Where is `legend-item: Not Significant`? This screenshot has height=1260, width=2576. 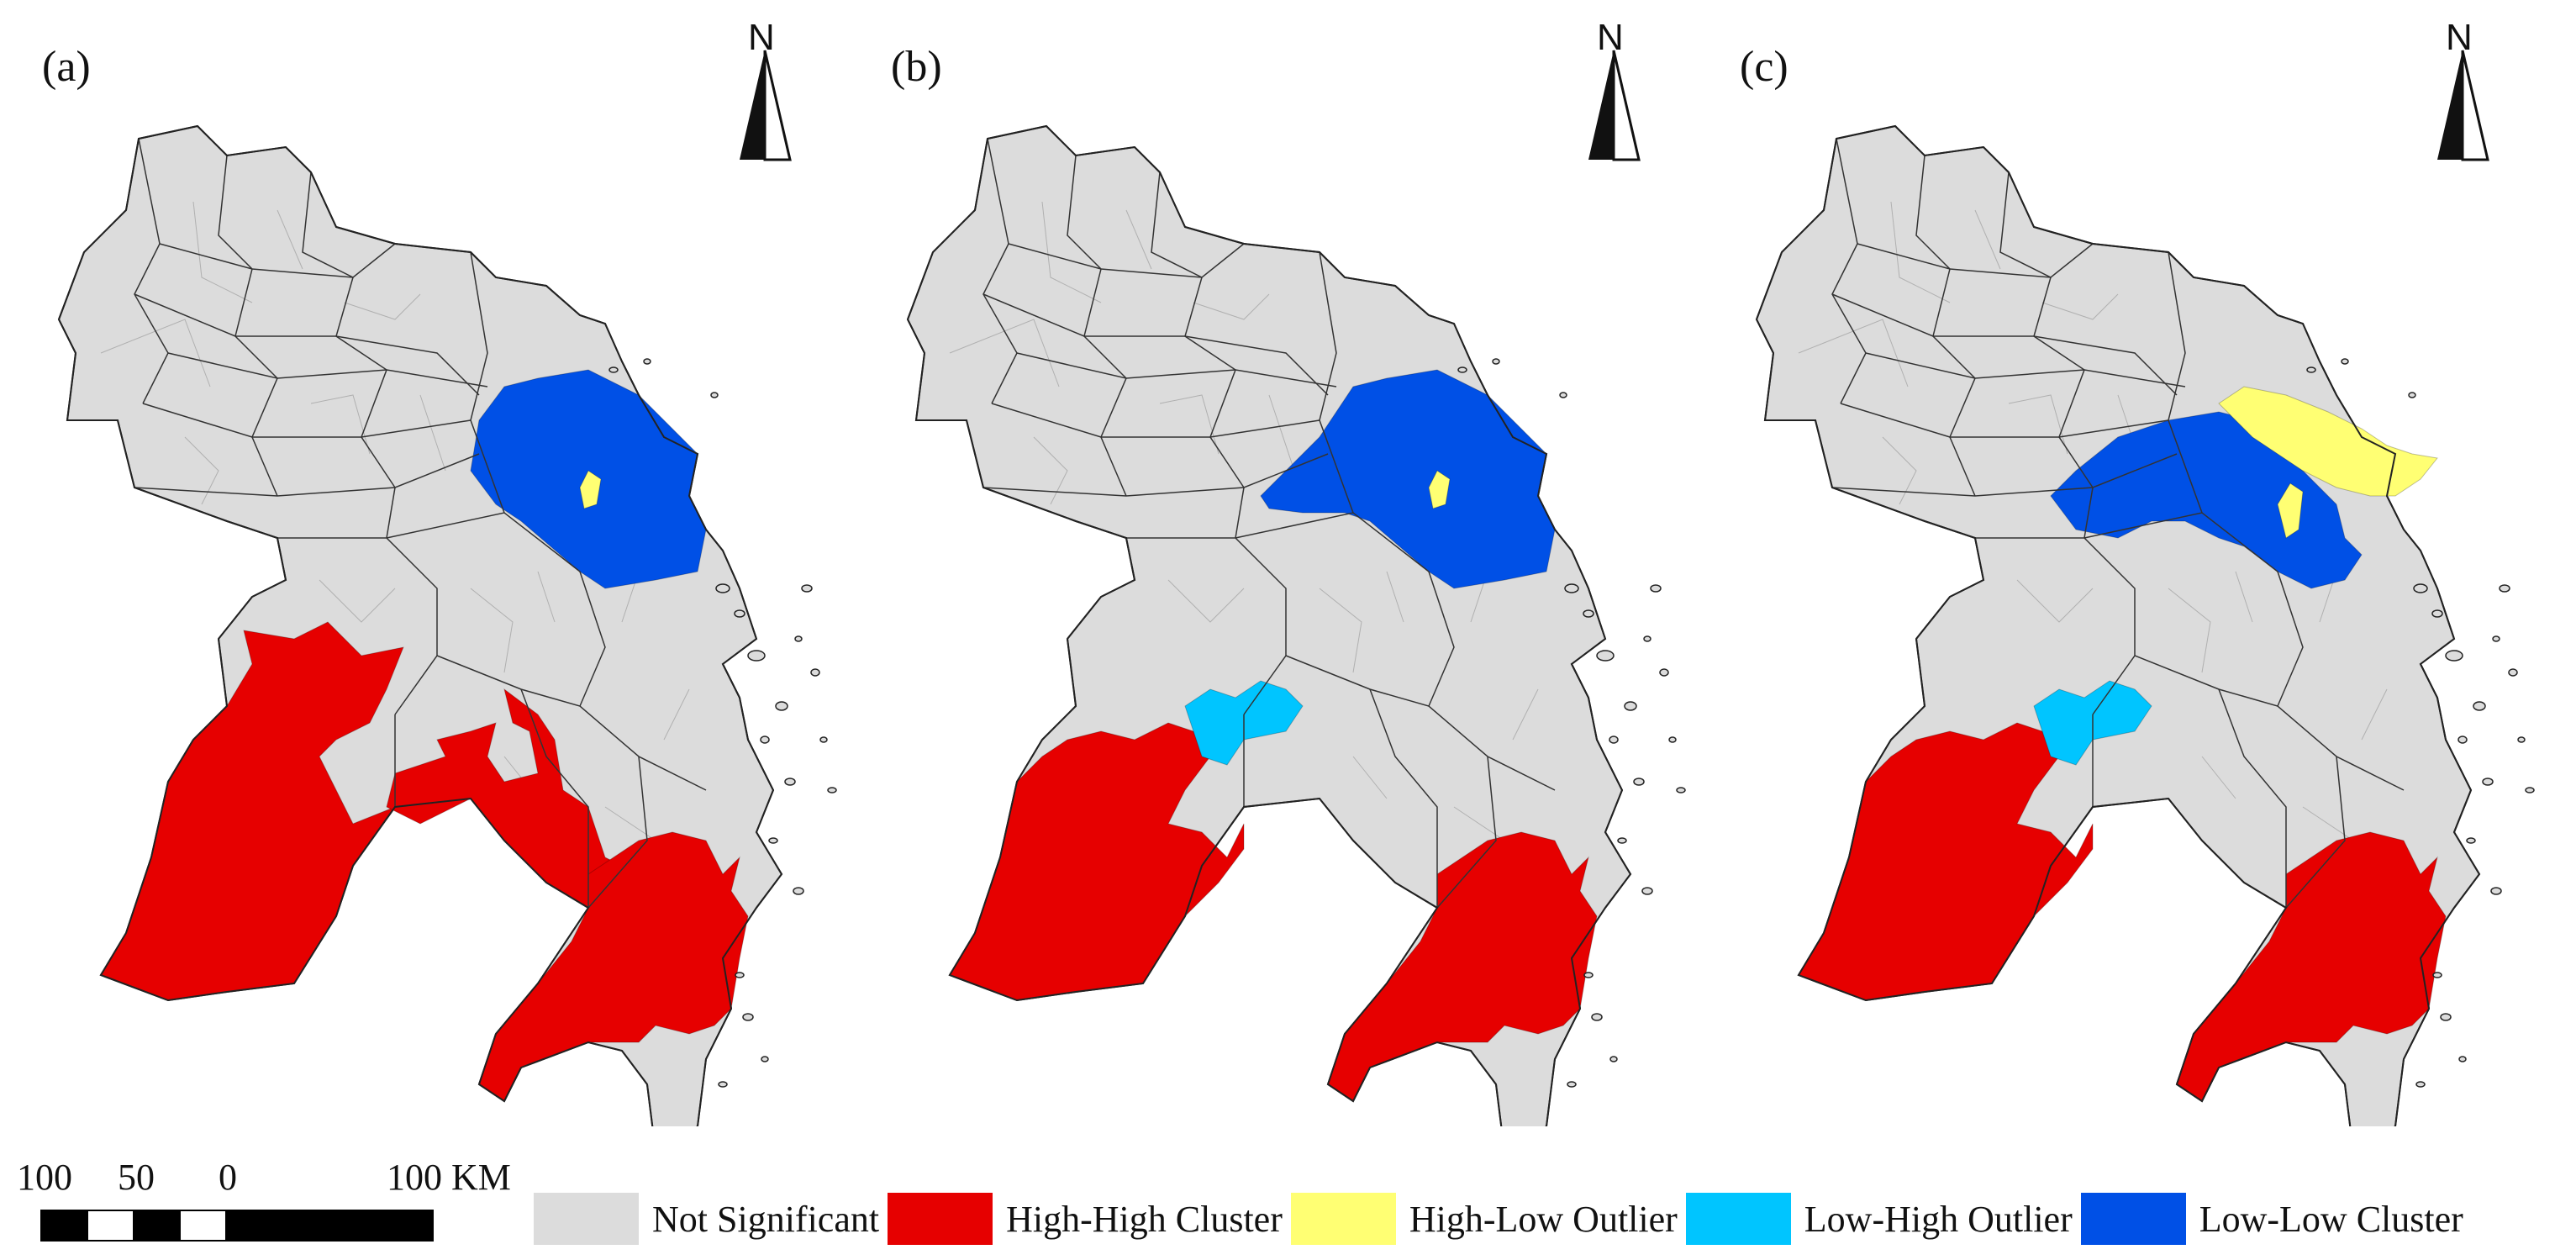 legend-item: Not Significant is located at coordinates (711, 1219).